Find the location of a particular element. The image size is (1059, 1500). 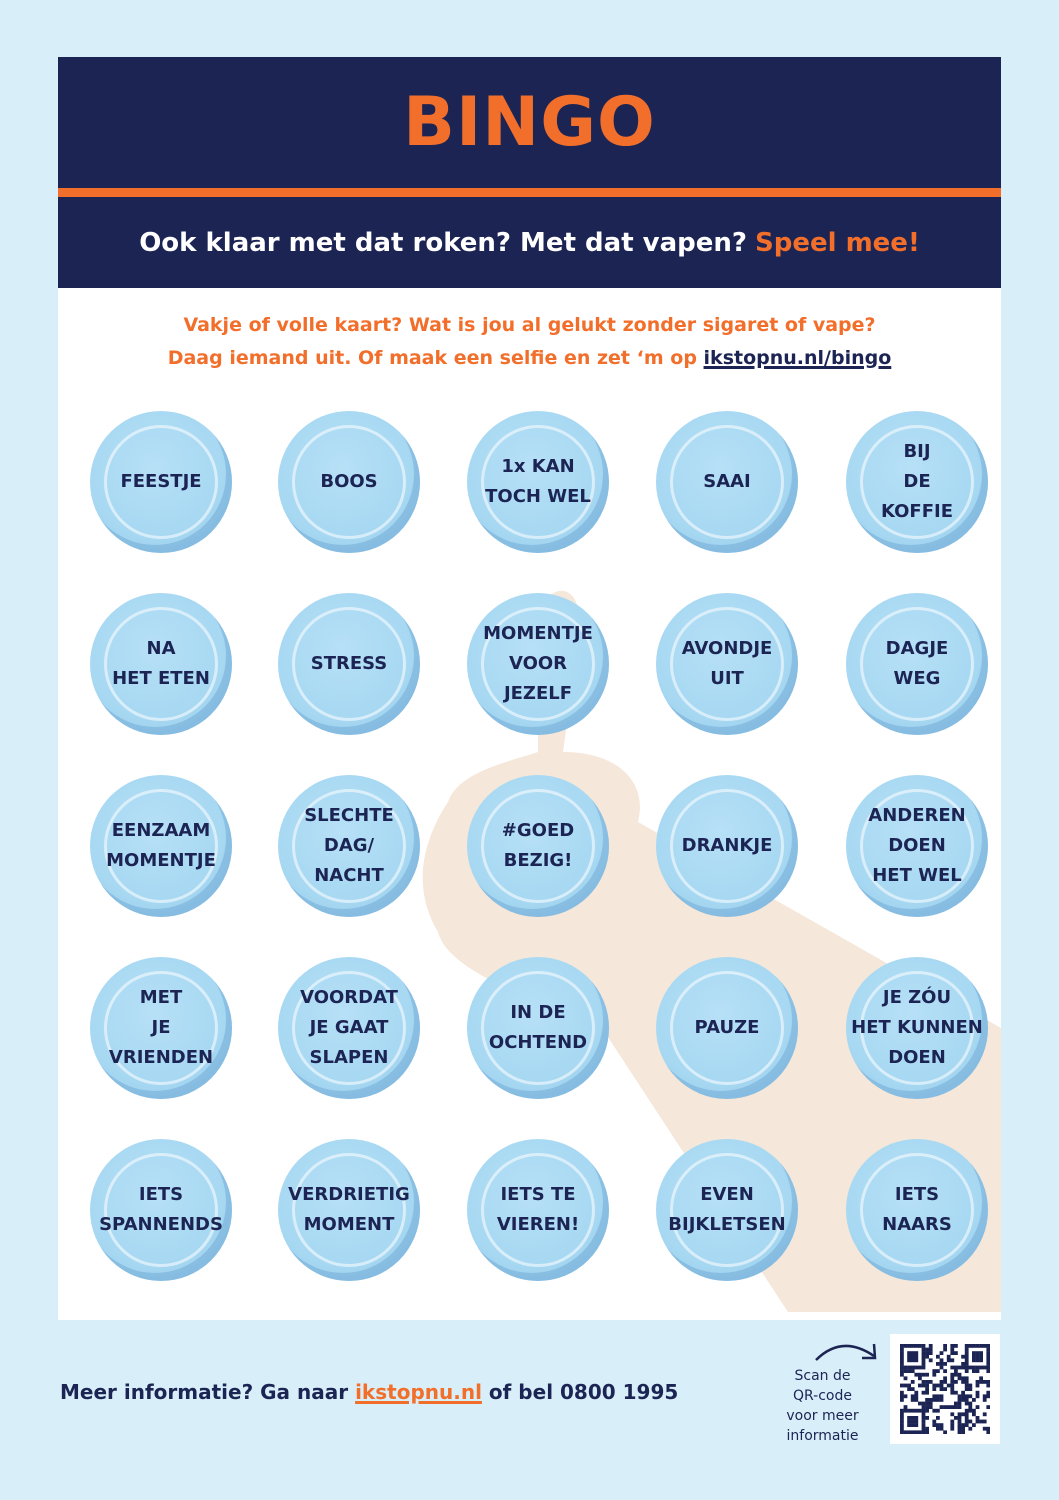

bingo-cell: BOOS is located at coordinates (349, 482).